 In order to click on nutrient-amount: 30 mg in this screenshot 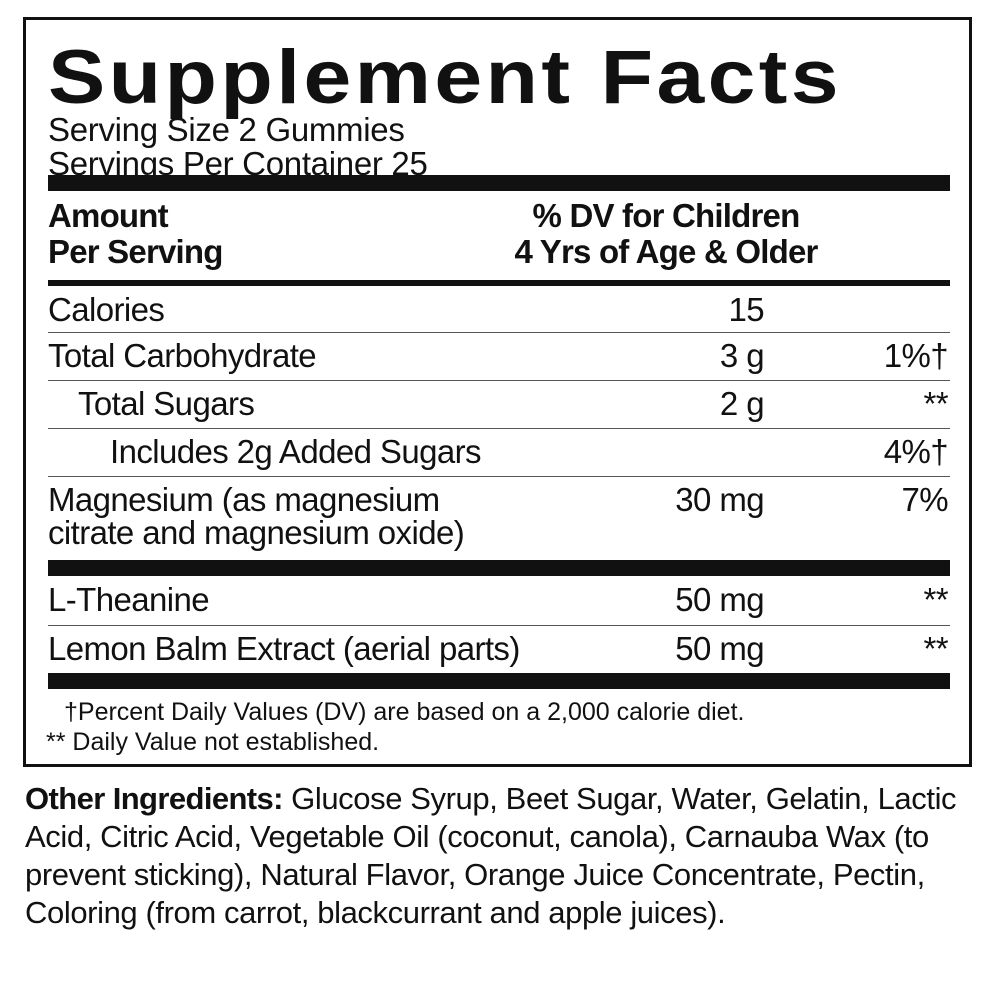, I will do `click(719, 499)`.